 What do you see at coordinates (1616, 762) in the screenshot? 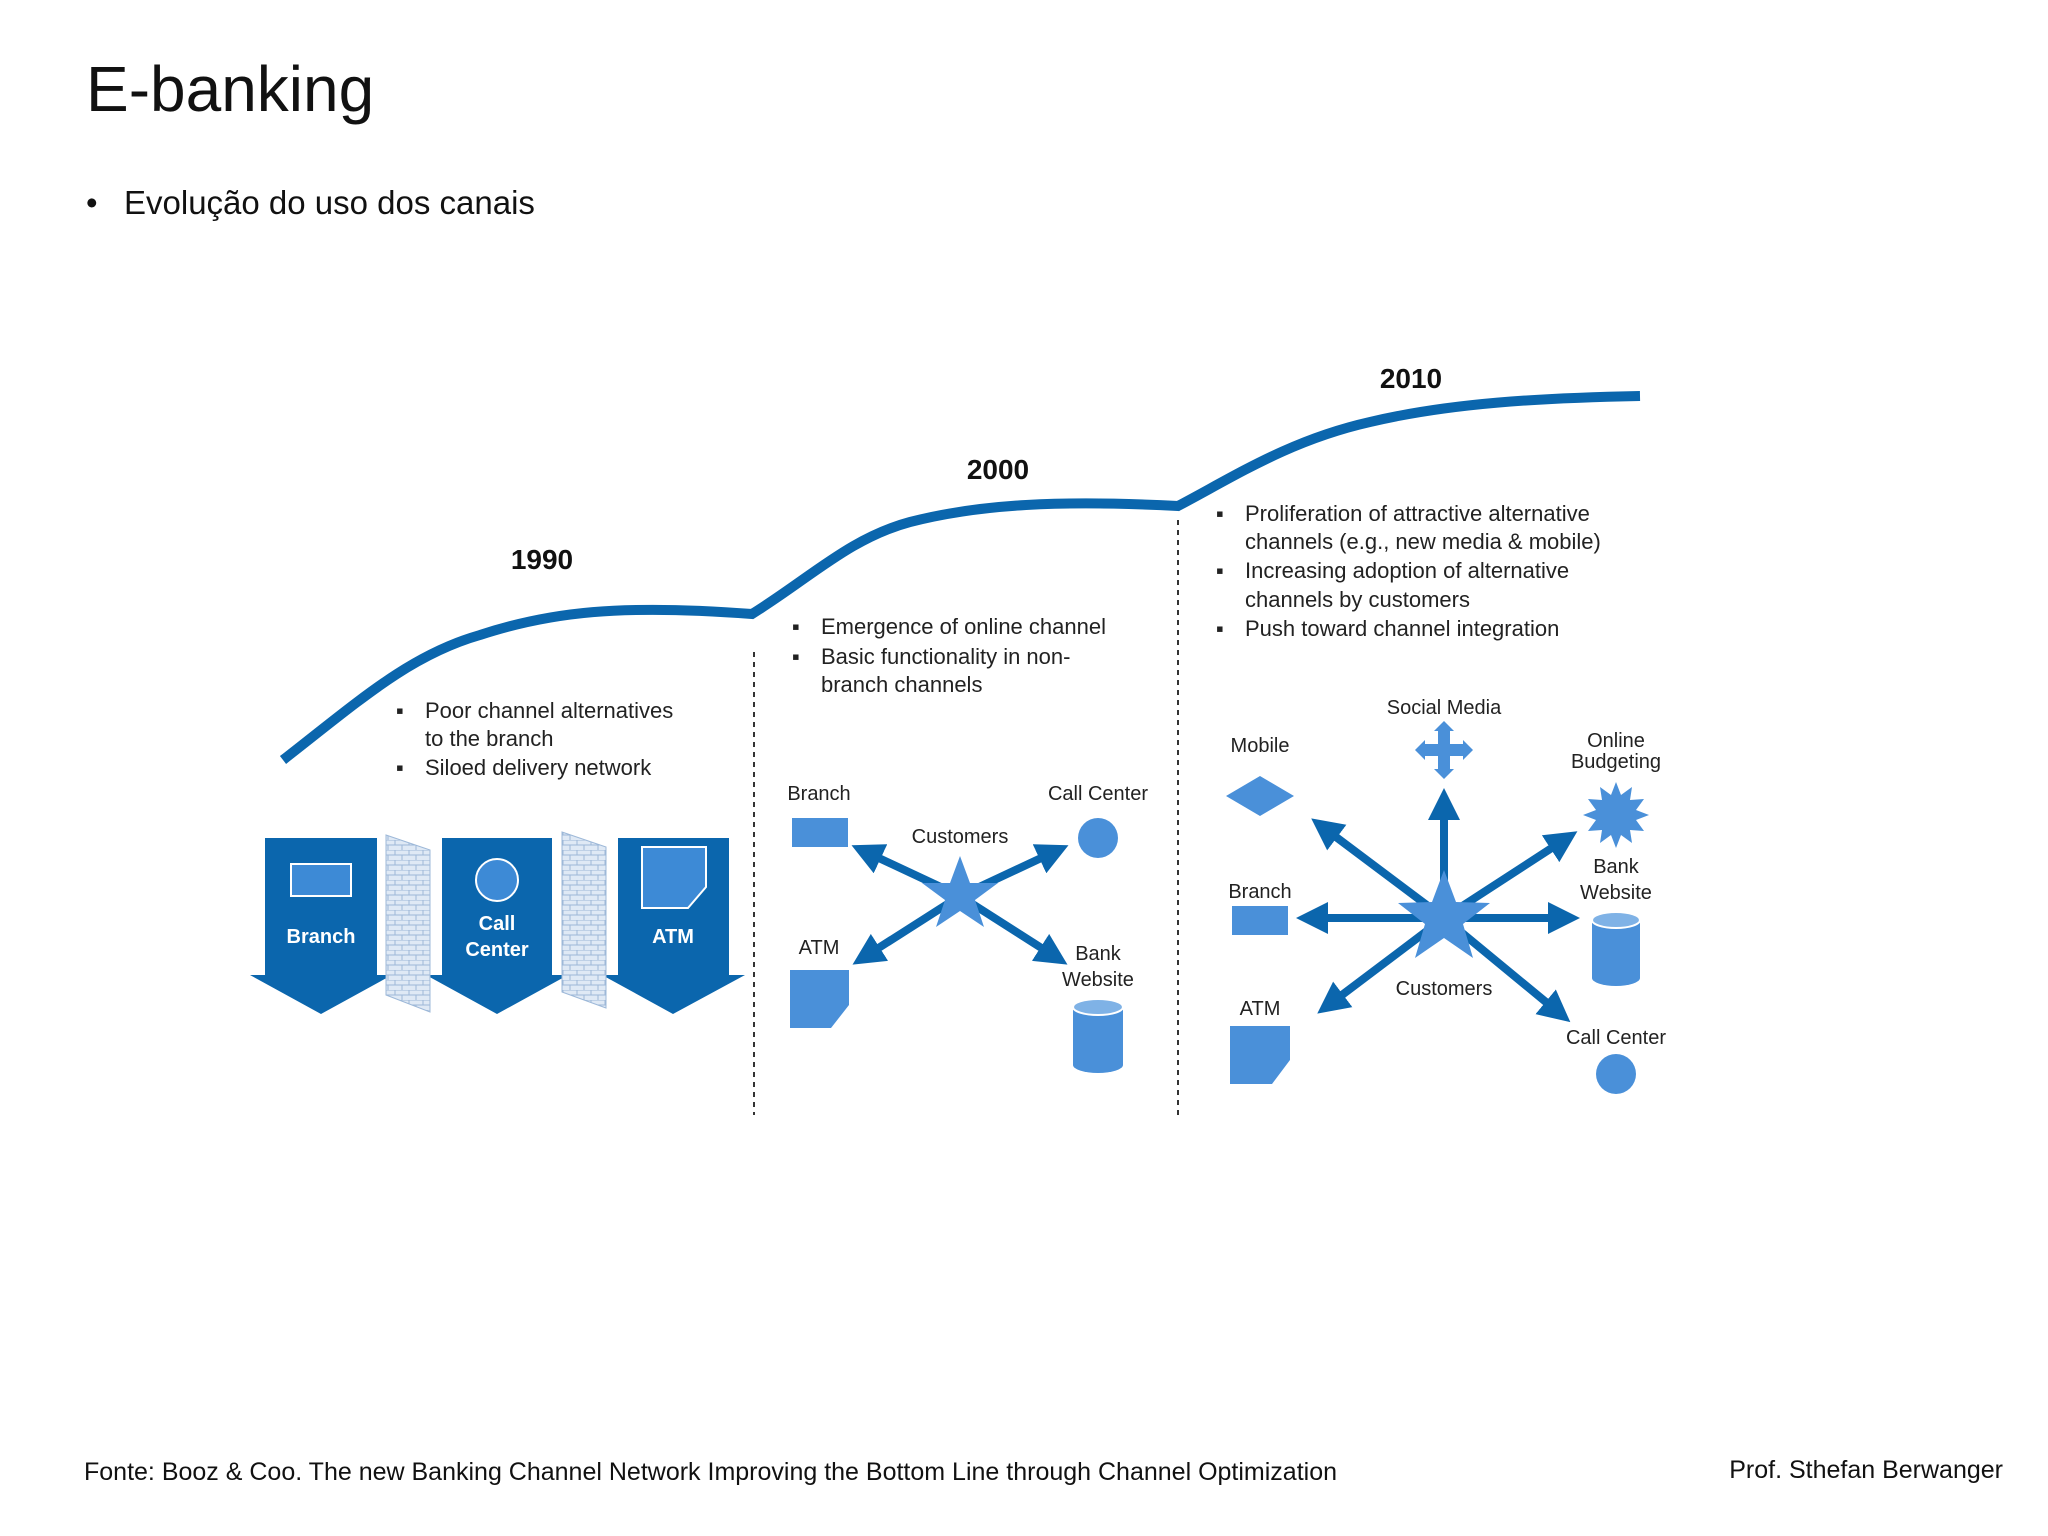
I see `label-2010-budgeting: Budgeting` at bounding box center [1616, 762].